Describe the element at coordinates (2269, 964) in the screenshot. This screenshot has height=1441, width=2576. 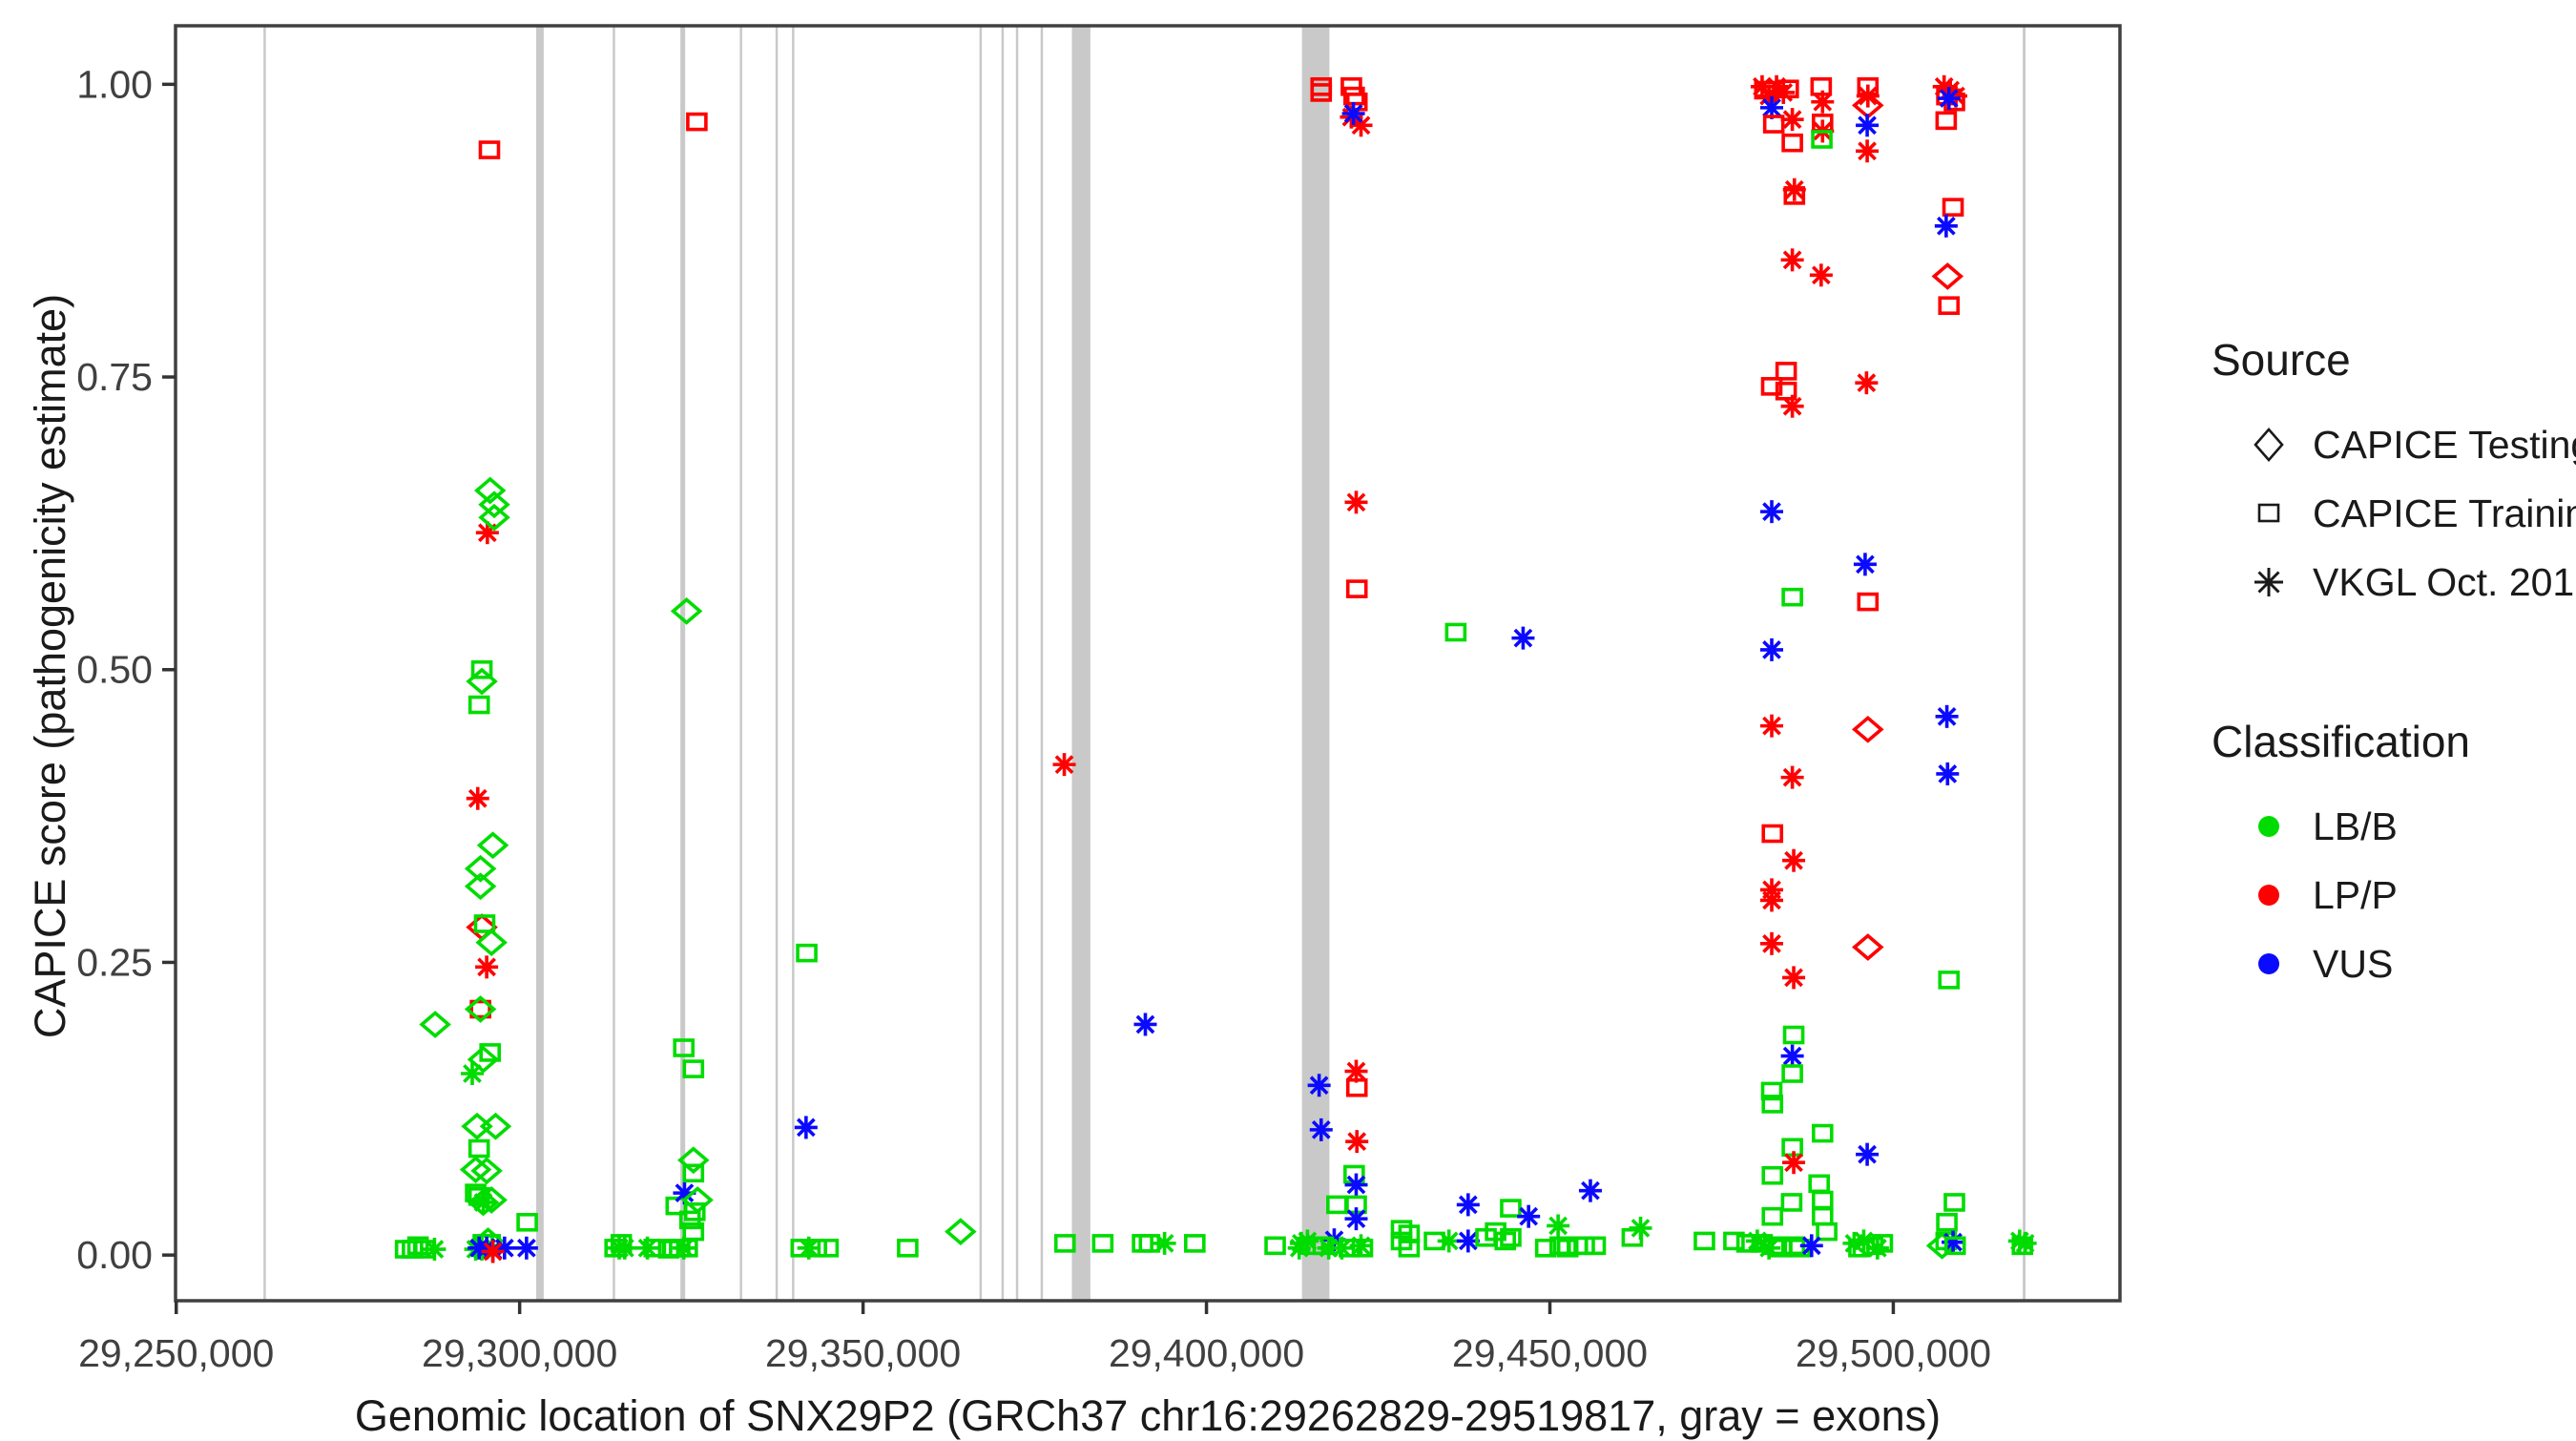
I see `vus-dot-icon` at that location.